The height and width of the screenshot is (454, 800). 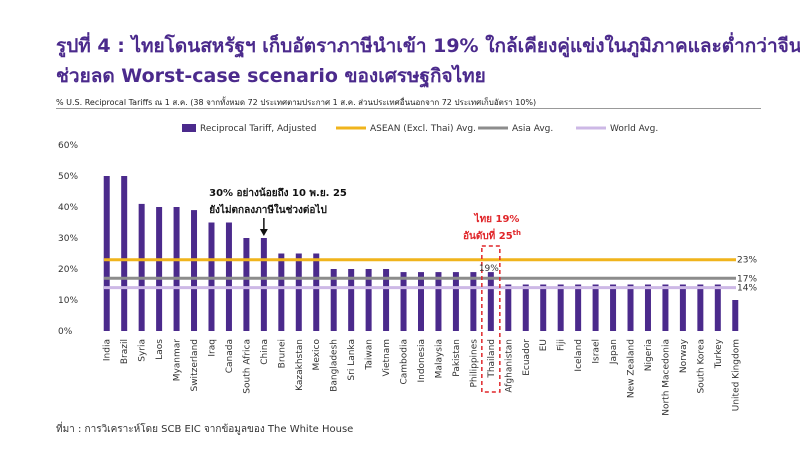 I want to click on bar-south-korea, so click(x=700, y=307).